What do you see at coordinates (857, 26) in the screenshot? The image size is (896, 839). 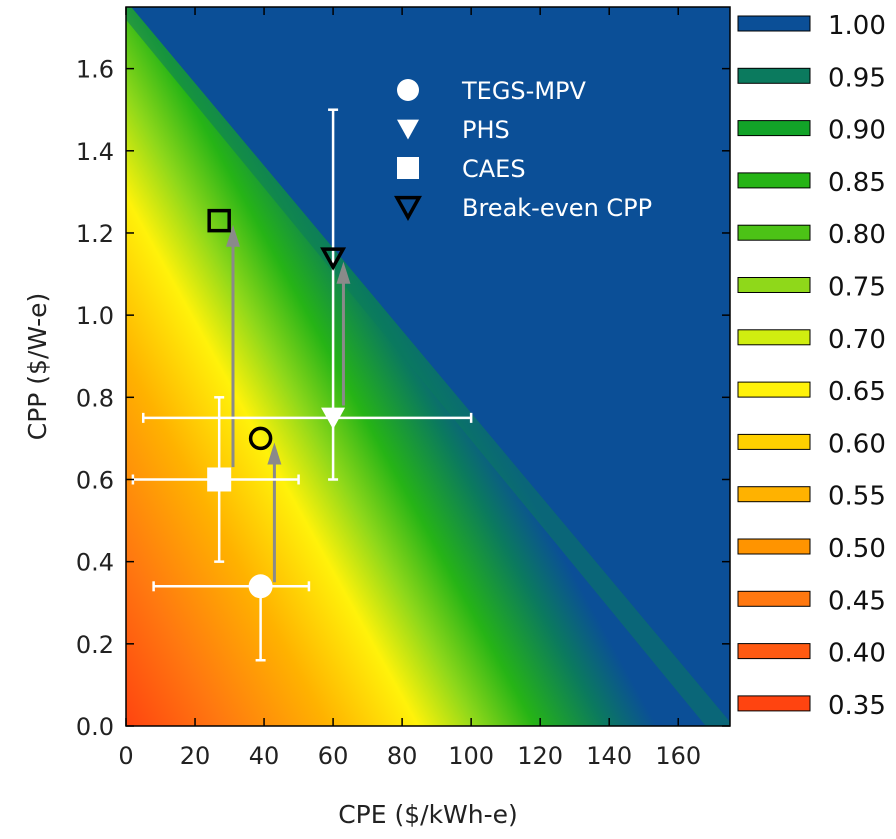 I see `colorbar-label: 1.00` at bounding box center [857, 26].